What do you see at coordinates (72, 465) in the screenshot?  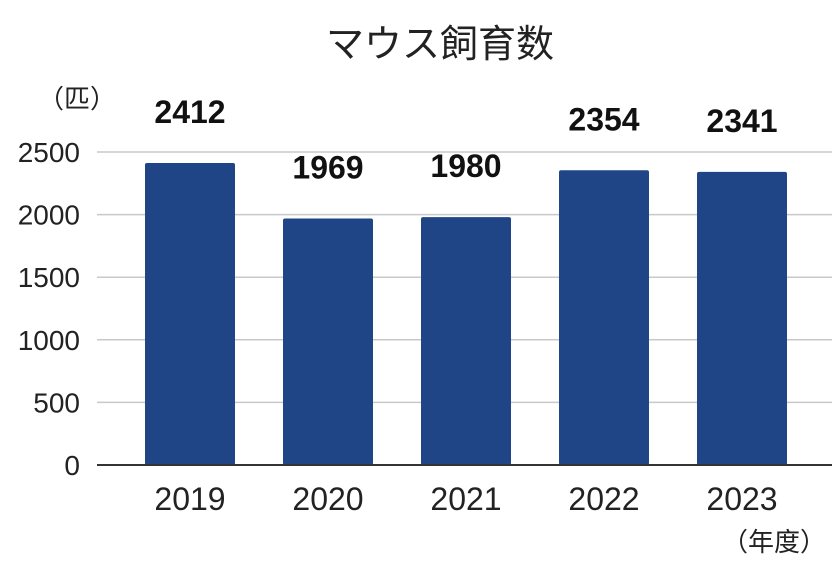 I see `y-tick-label: 0` at bounding box center [72, 465].